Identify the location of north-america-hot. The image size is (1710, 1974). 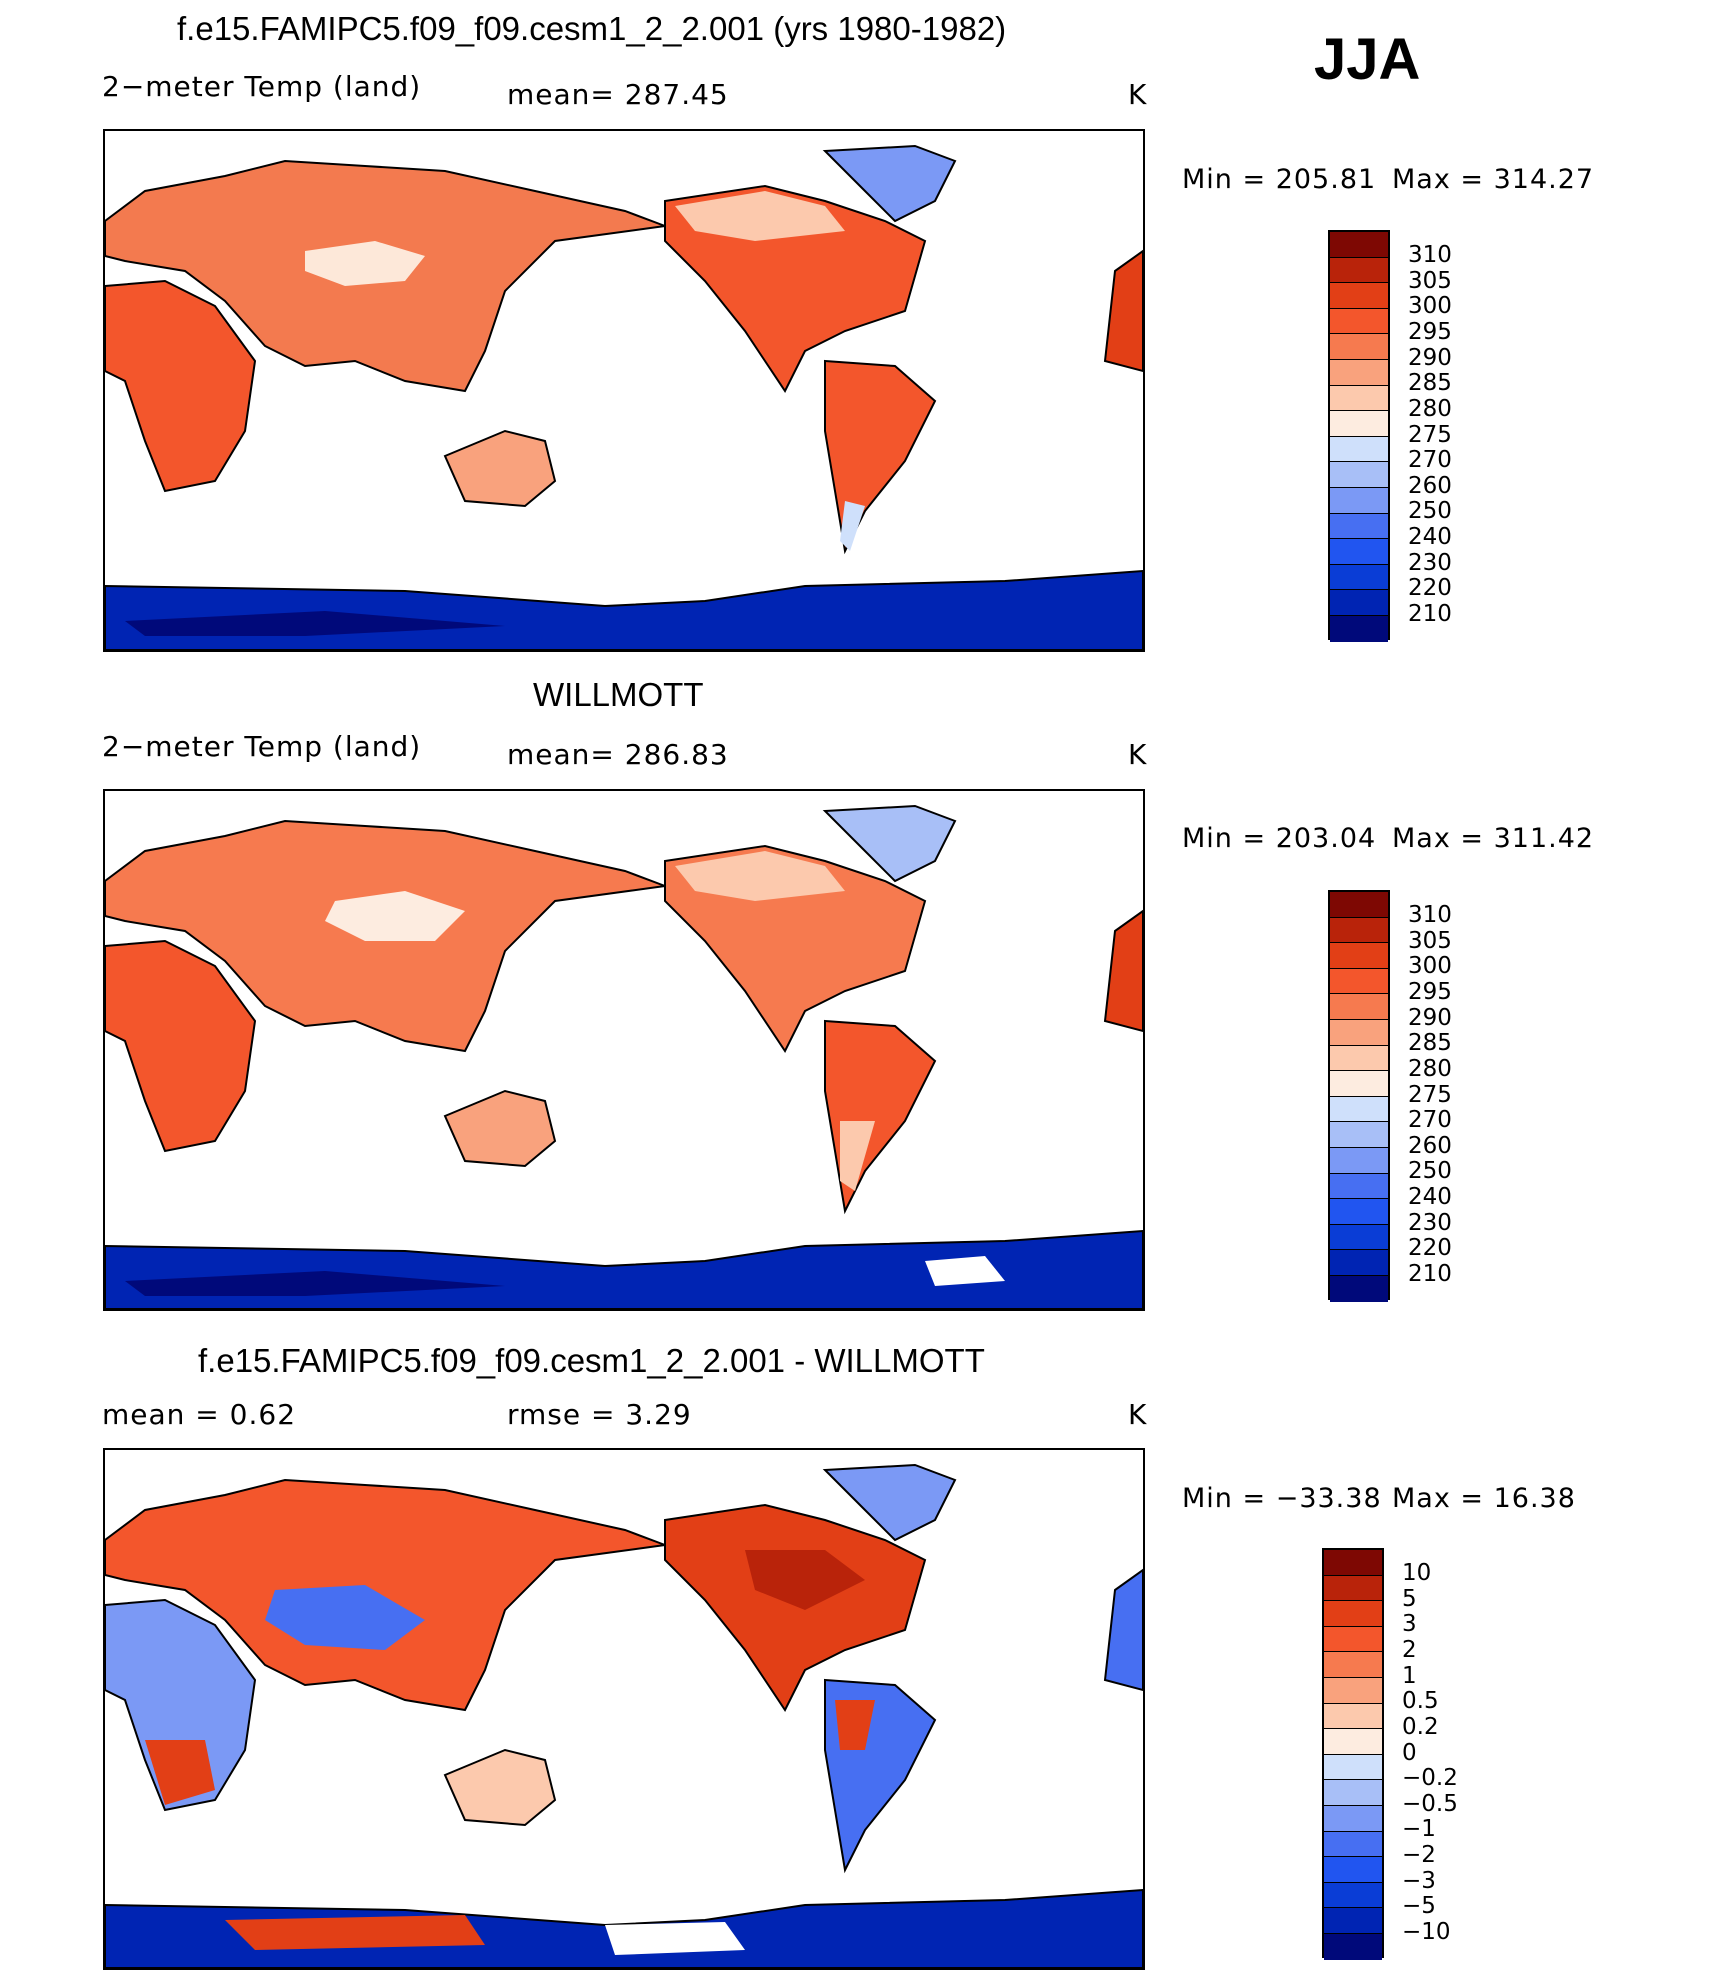
(805, 1580).